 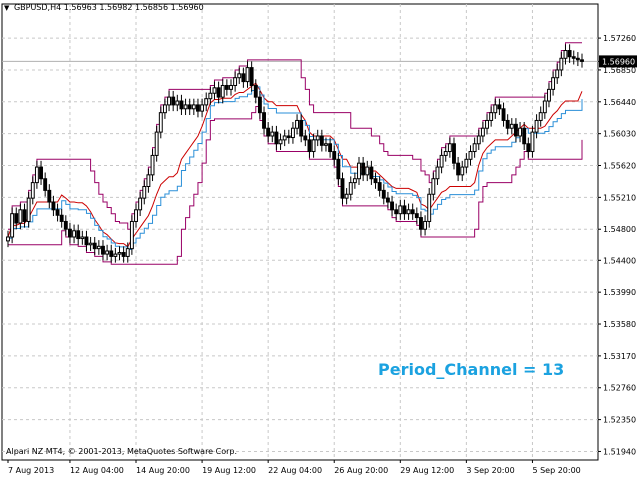 I want to click on date-tick-label: 29 Aug 12:00, so click(x=427, y=470).